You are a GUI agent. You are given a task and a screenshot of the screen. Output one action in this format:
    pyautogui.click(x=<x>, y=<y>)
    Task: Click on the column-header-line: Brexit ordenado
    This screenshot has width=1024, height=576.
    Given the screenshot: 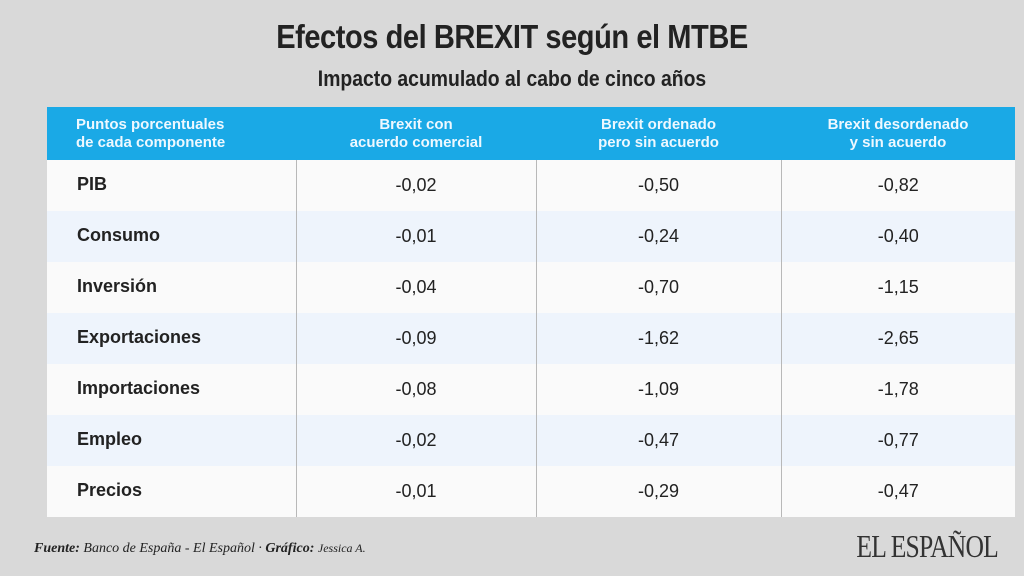 What is the action you would take?
    pyautogui.click(x=658, y=124)
    